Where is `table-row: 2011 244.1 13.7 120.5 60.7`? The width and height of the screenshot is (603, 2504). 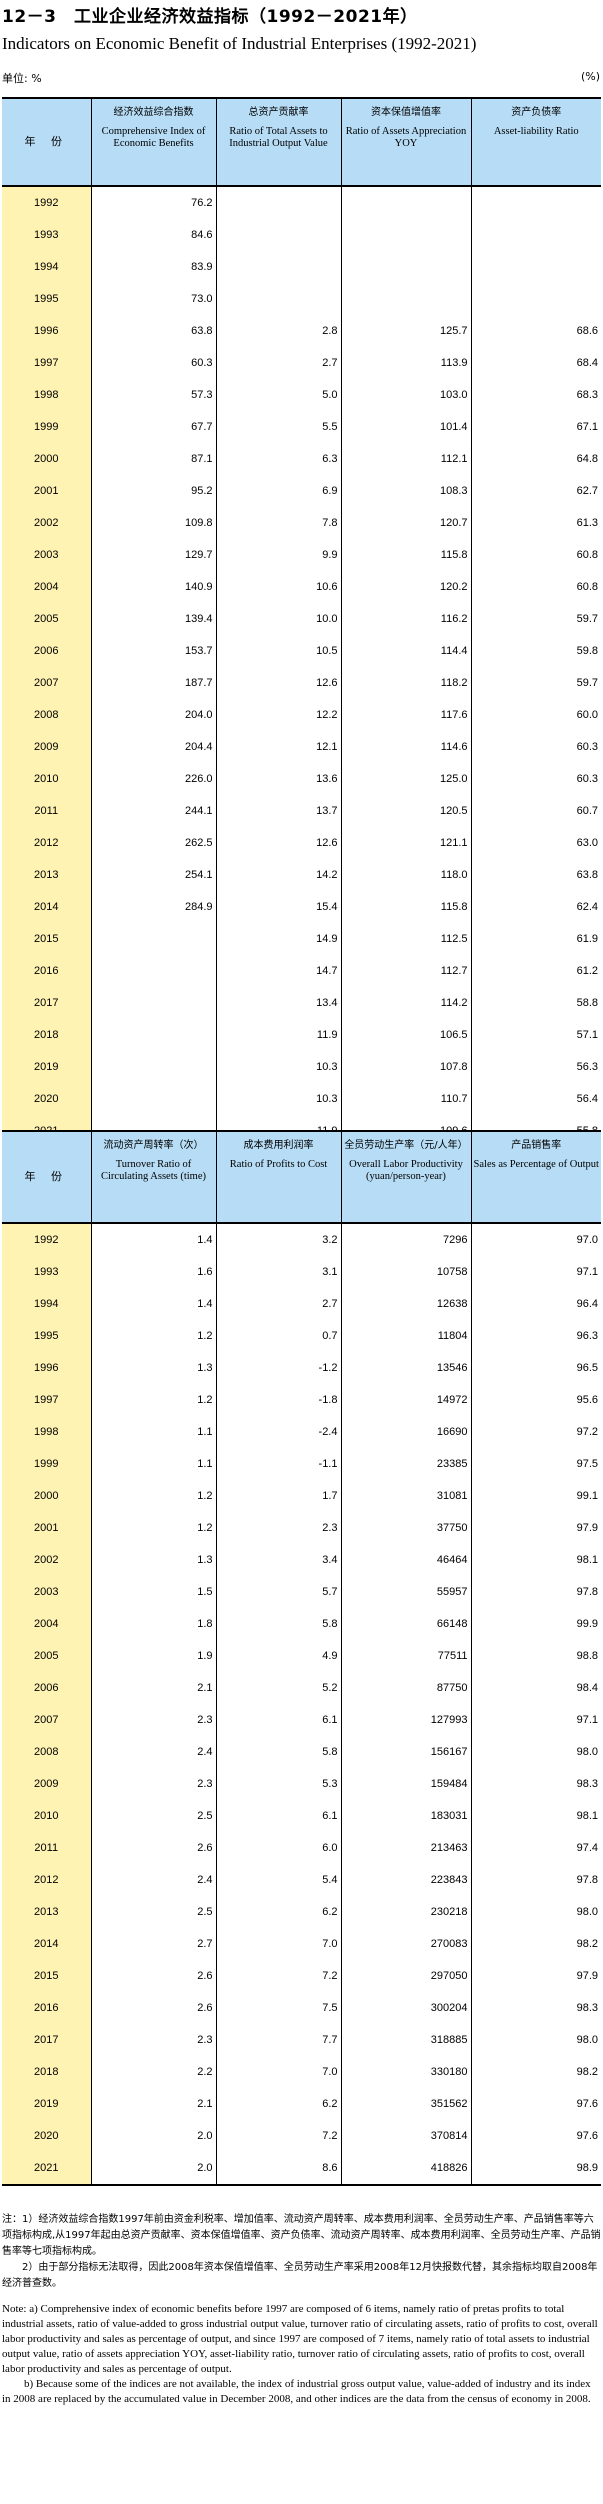 table-row: 2011 244.1 13.7 120.5 60.7 is located at coordinates (301, 811).